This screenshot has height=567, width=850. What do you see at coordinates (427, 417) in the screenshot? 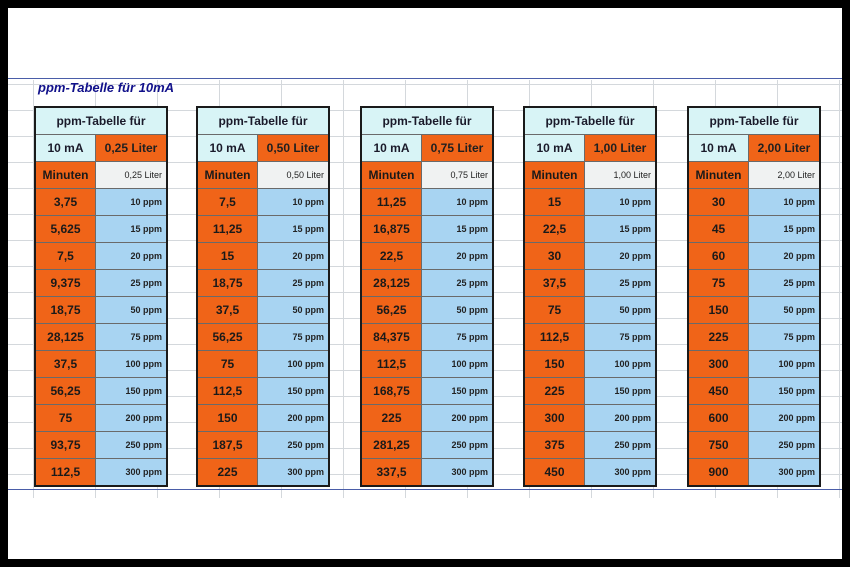
I see `table-row: 225 200 ppm` at bounding box center [427, 417].